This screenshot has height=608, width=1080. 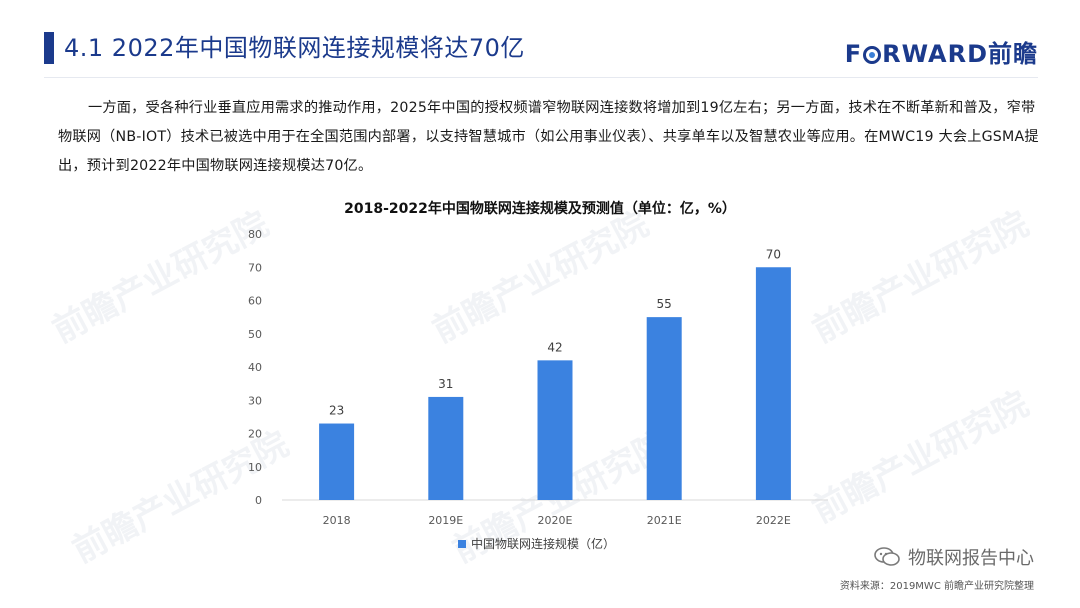 What do you see at coordinates (540, 209) in the screenshot?
I see `chart-title: 2018-2022年中国物联网连接规模及预测值（单位：亿，%）` at bounding box center [540, 209].